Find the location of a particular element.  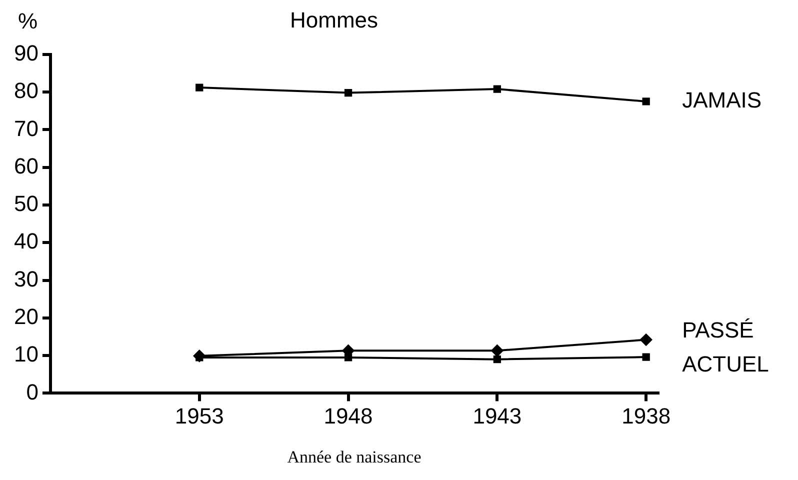

series-label: ACTUEL is located at coordinates (725, 363).